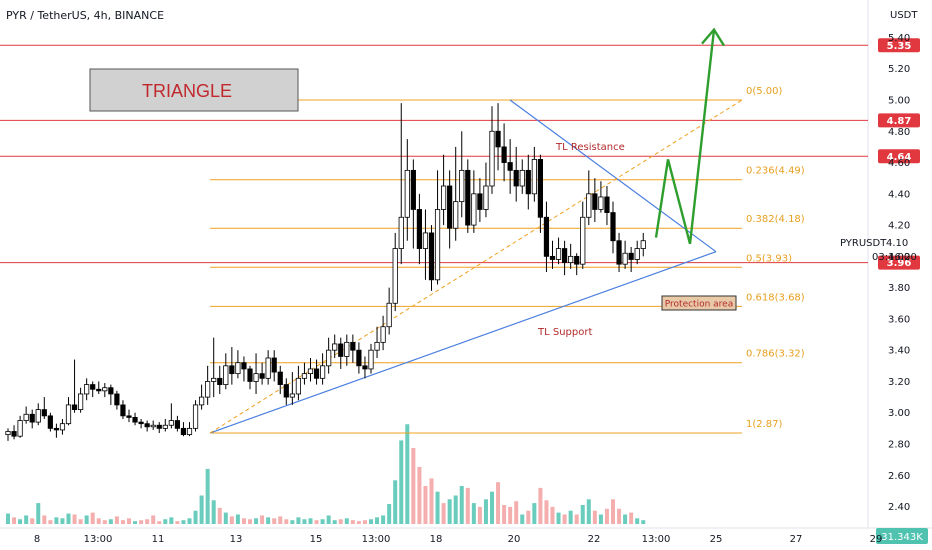  I want to click on y-tick-label: 3.60, so click(899, 319).